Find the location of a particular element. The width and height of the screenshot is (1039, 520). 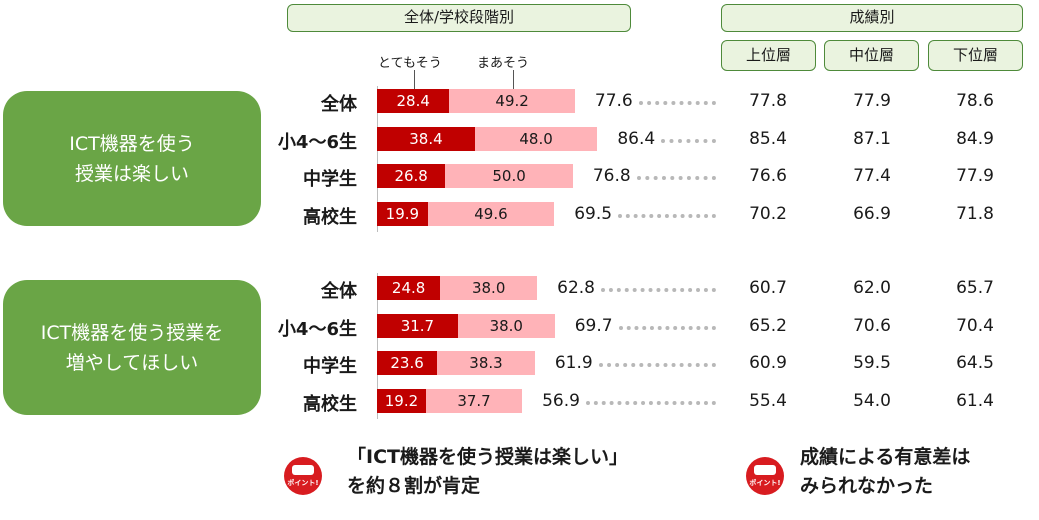

bar-somewhat: 49.2 is located at coordinates (512, 101).